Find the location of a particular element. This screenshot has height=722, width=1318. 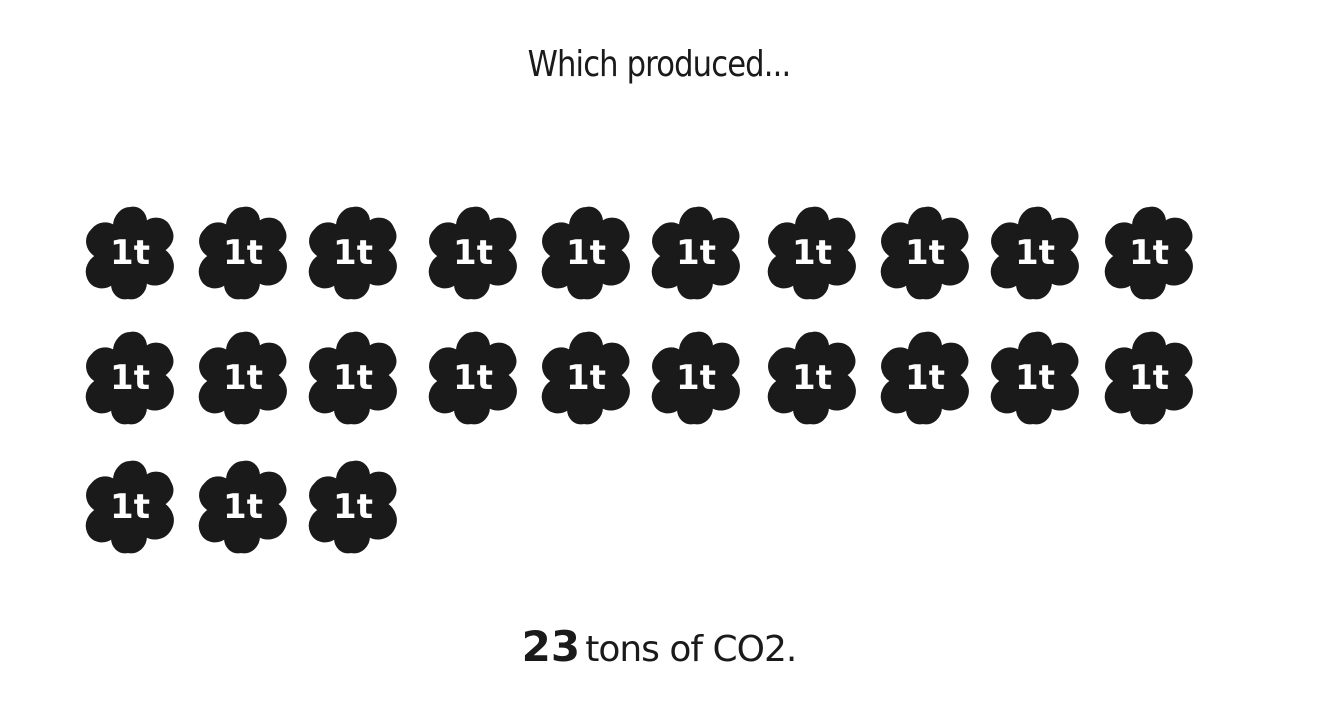

co2-total-number: 23 is located at coordinates (551, 646).